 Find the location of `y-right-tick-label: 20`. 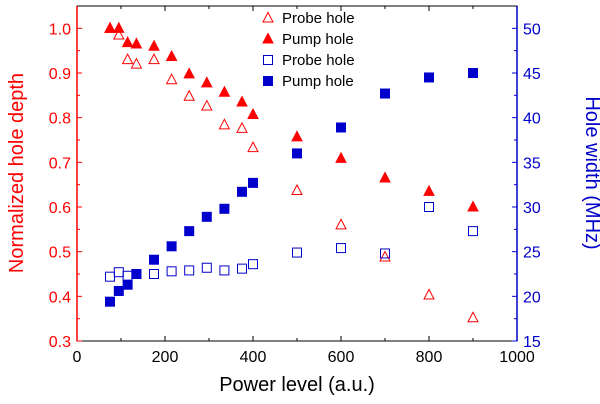

y-right-tick-label: 20 is located at coordinates (532, 297).